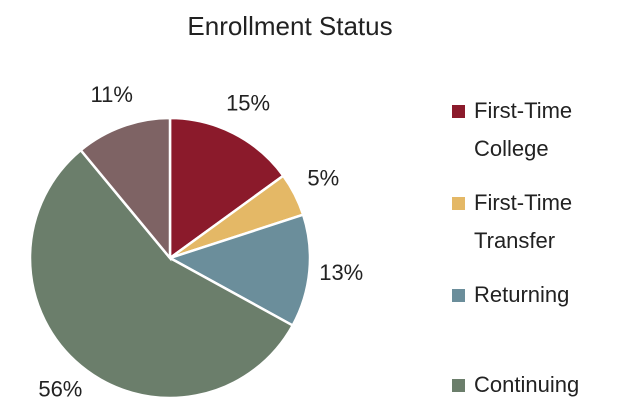 The width and height of the screenshot is (630, 417). I want to click on legend-entry: Continuing, so click(527, 385).